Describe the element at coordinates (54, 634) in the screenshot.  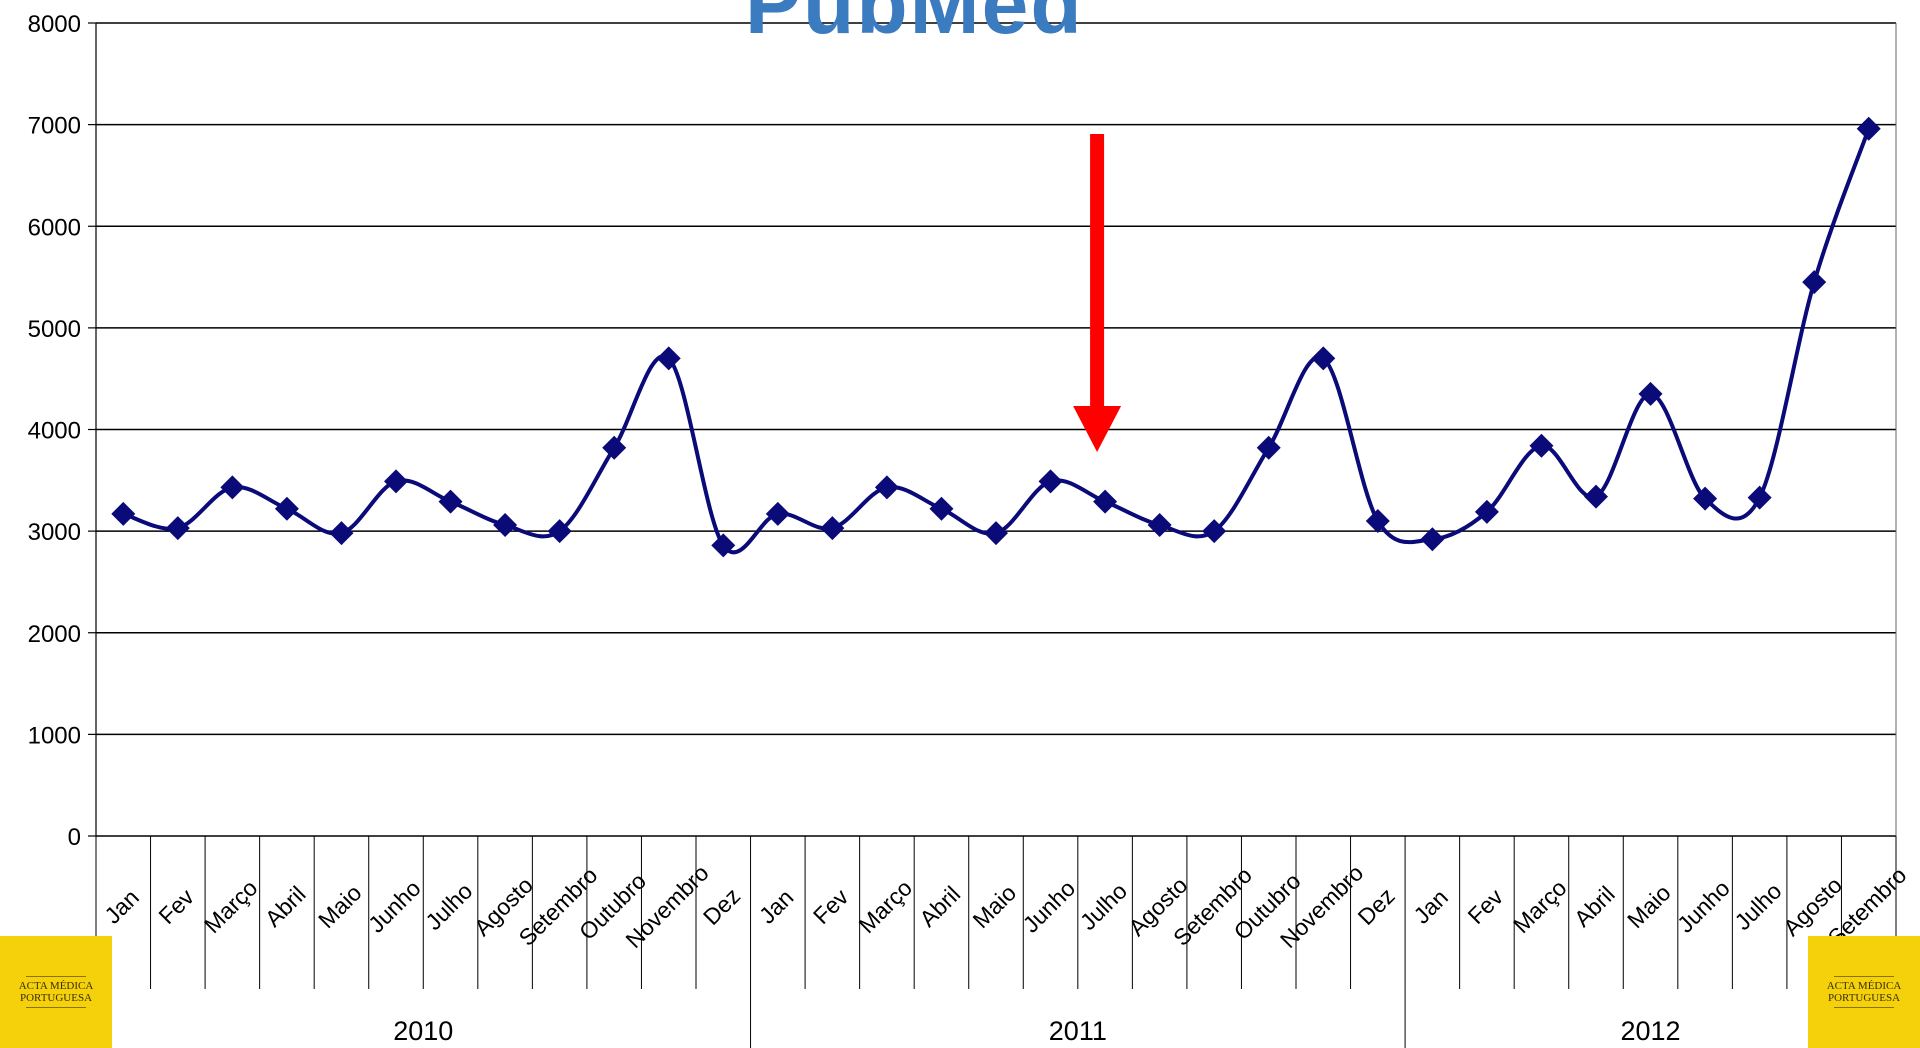
I see `y-tick-label: 2000` at that location.